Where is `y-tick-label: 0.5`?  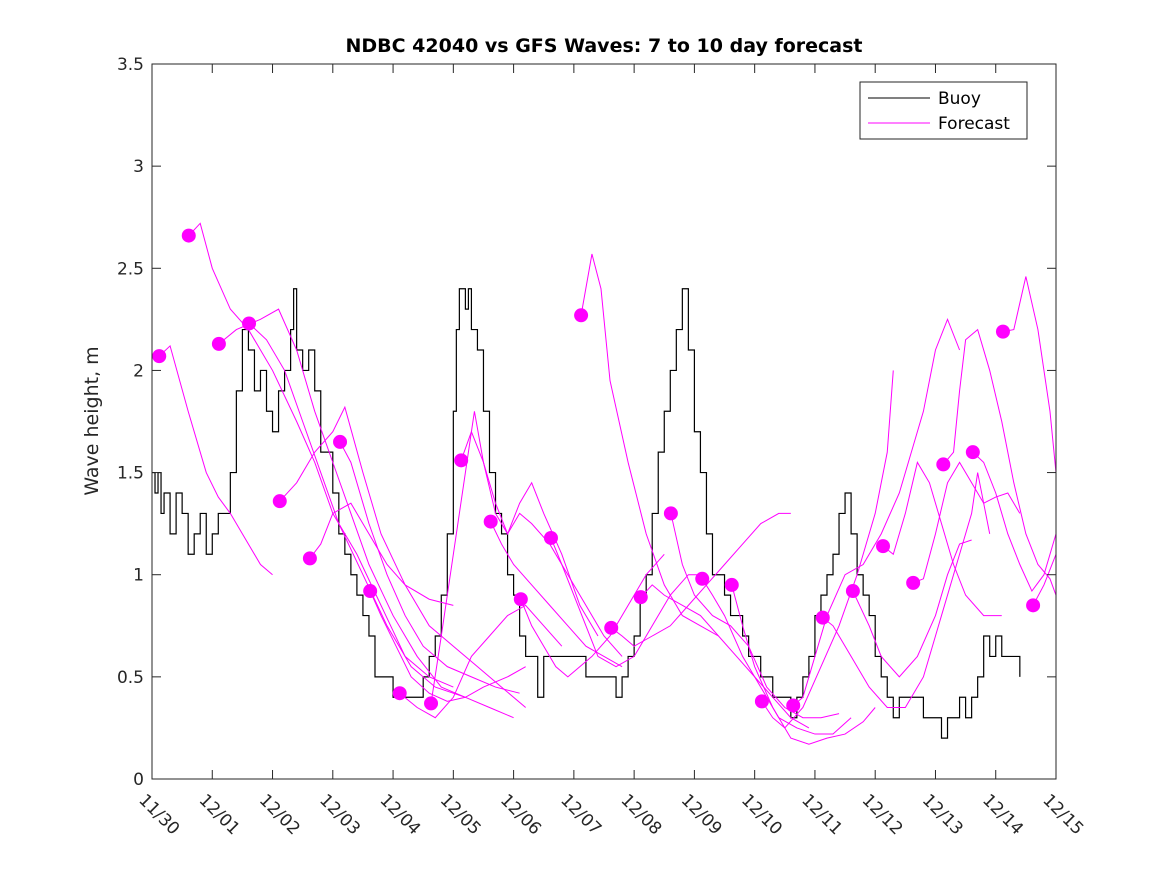
y-tick-label: 0.5 is located at coordinates (130, 678).